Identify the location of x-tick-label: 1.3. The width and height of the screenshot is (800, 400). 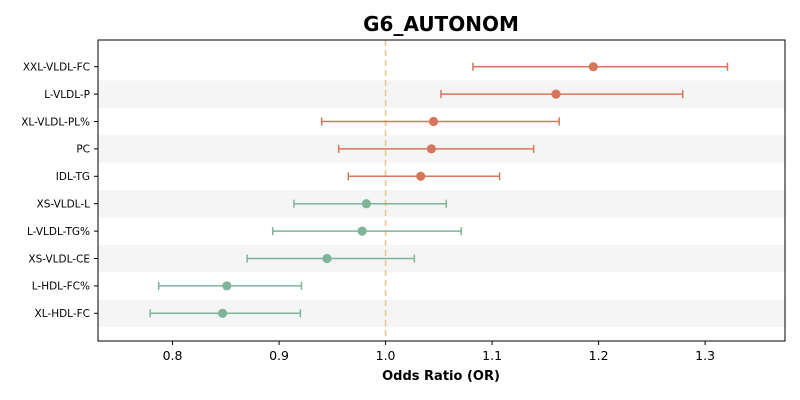
(705, 355).